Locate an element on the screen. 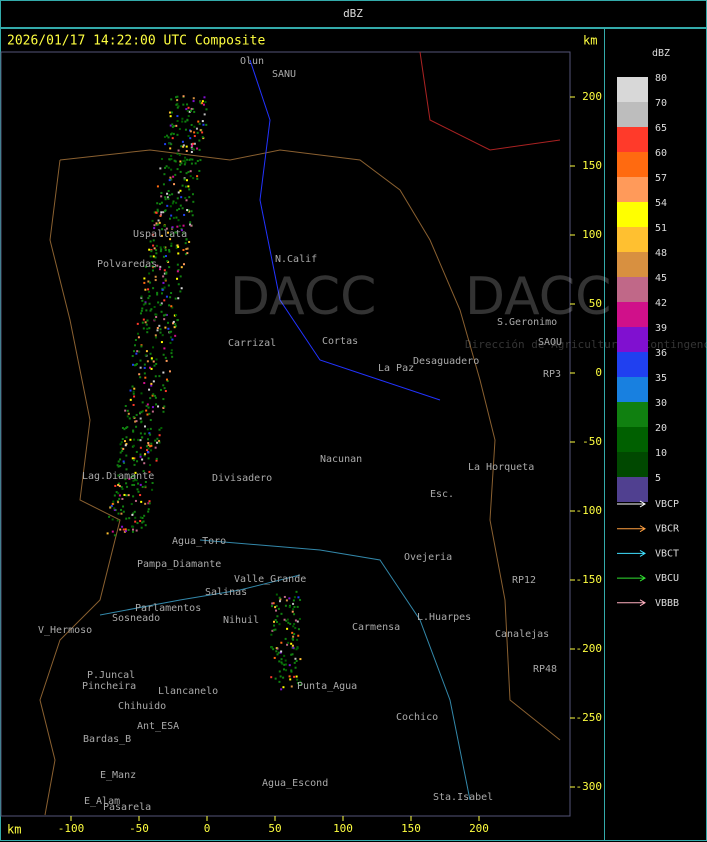 The height and width of the screenshot is (842, 707). place-label: E_Manz is located at coordinates (118, 775).